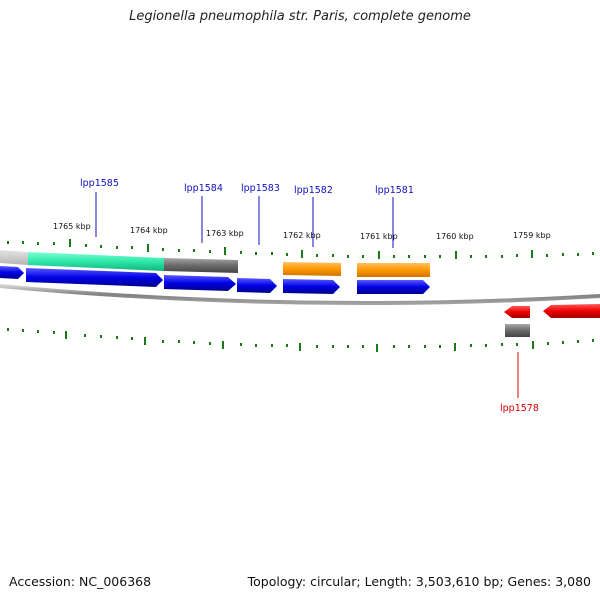  I want to click on scale-label-1764: 1764 kbp, so click(149, 230).